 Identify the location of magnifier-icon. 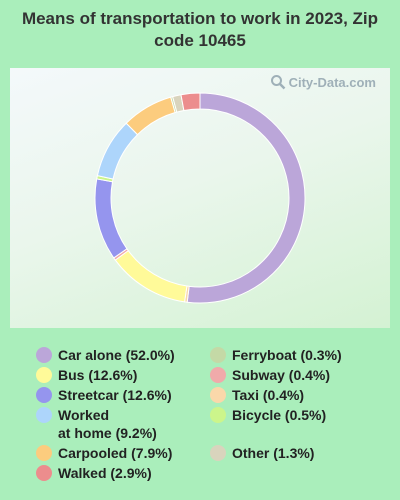
(277, 82).